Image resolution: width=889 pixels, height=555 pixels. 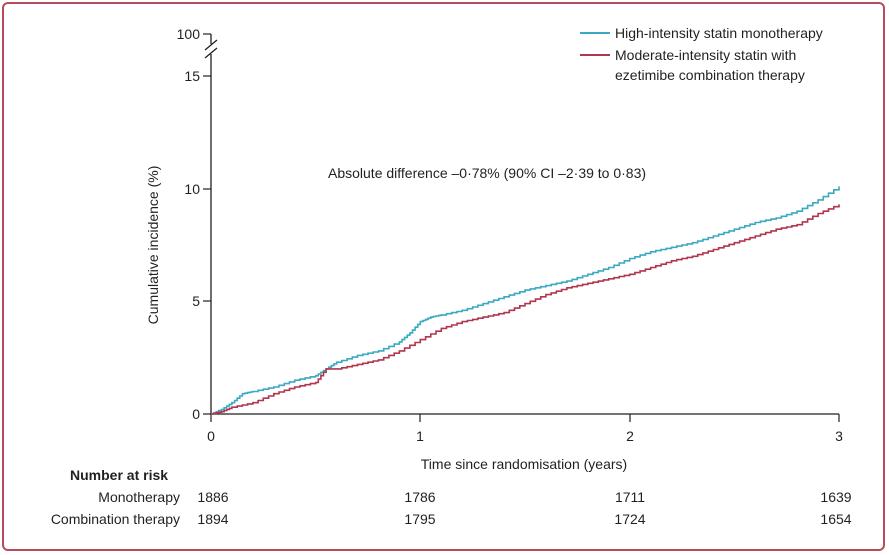 I want to click on legend-label-monotherapy: High-intensity statin monotherapy, so click(x=719, y=33).